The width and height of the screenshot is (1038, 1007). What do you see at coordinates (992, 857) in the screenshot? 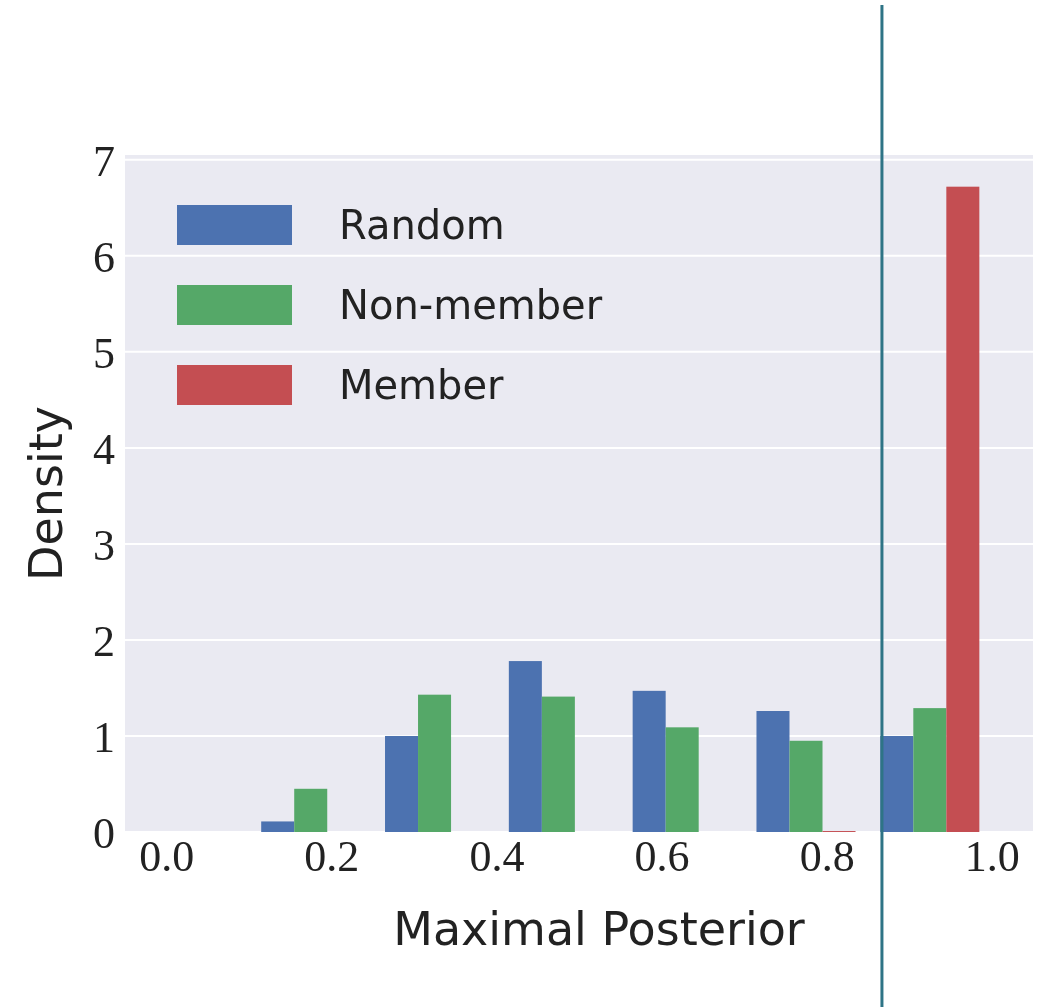
I see `x-tick-label: 1.0` at bounding box center [992, 857].